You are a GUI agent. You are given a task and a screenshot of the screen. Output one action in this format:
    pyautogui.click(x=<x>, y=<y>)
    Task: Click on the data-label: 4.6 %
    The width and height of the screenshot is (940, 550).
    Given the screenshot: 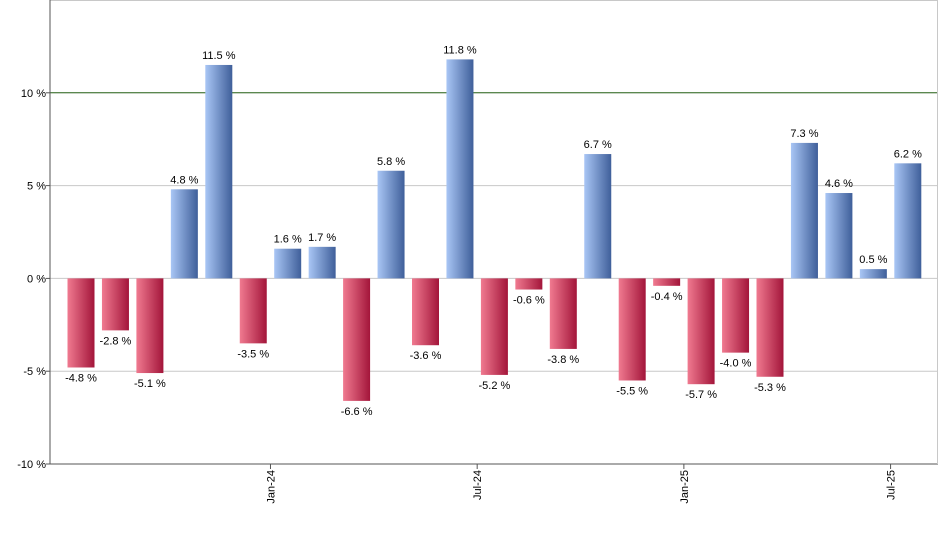 What is the action you would take?
    pyautogui.click(x=839, y=184)
    